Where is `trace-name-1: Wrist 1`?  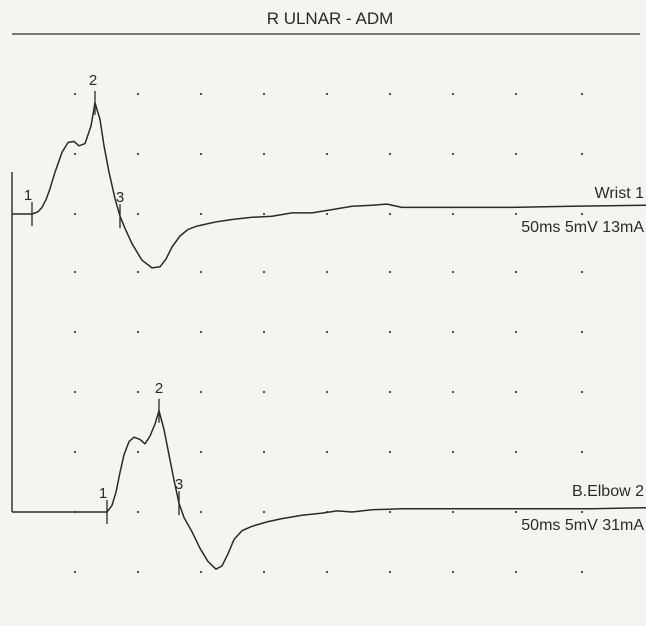 trace-name-1: Wrist 1 is located at coordinates (620, 193).